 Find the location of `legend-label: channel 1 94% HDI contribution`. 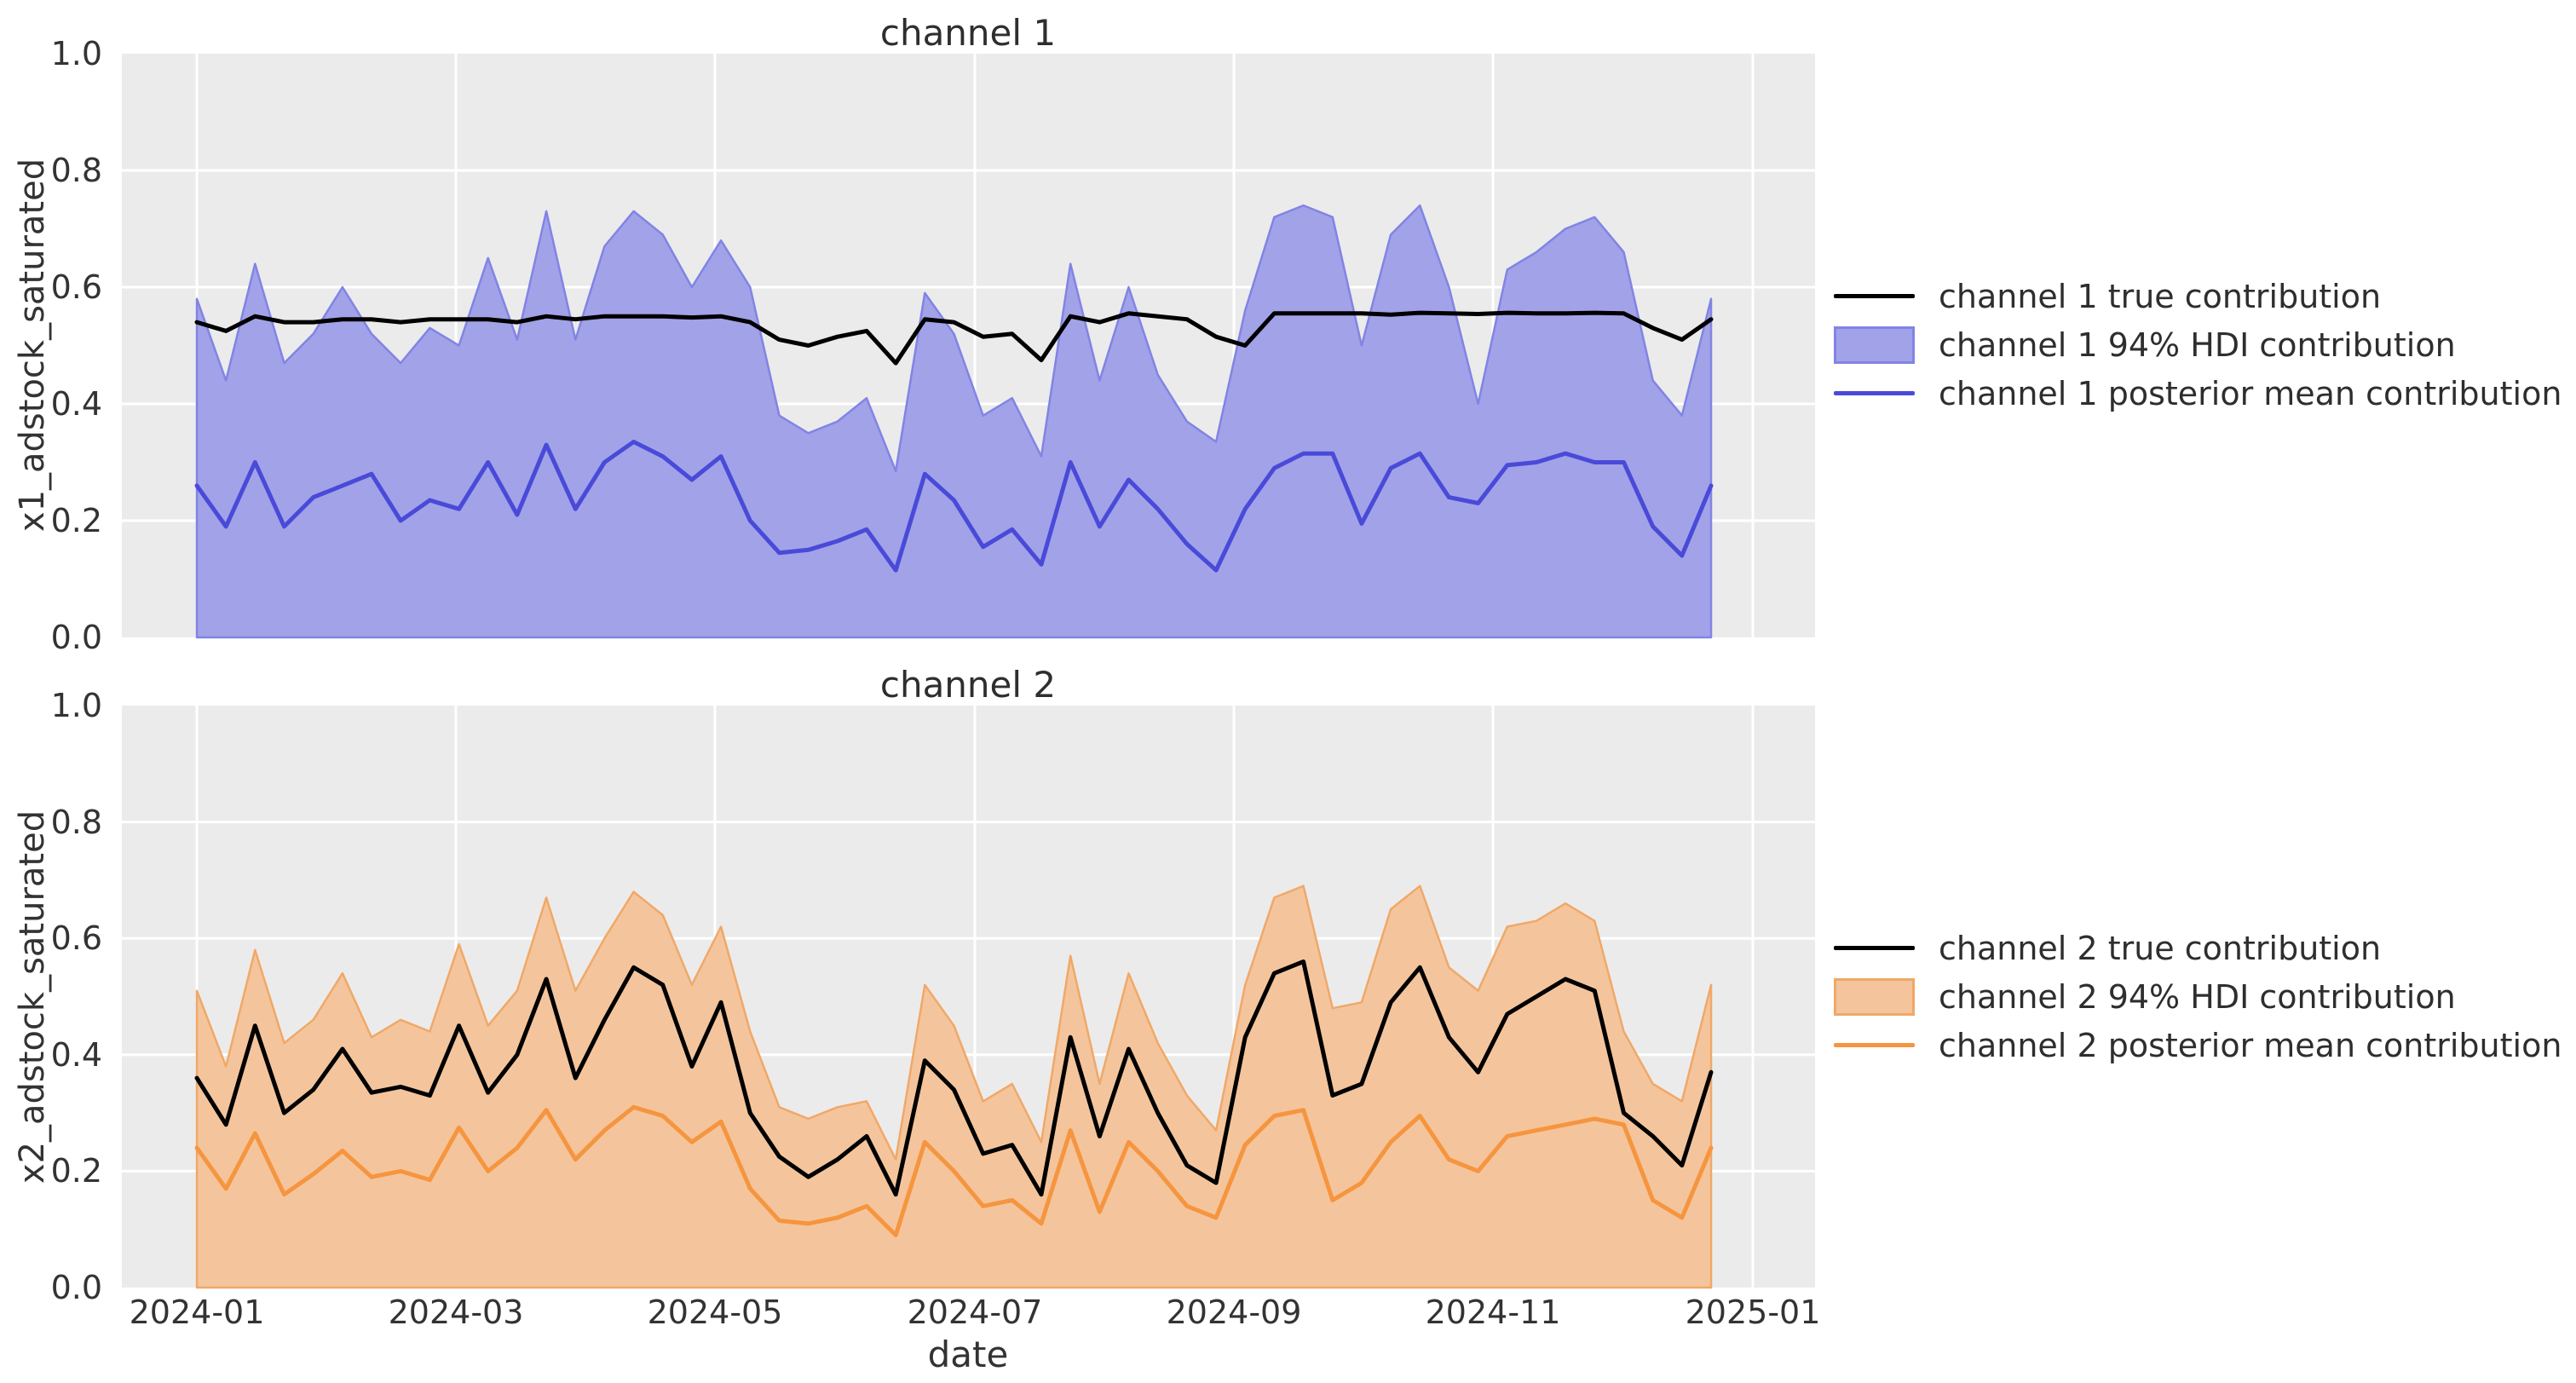

legend-label: channel 1 94% HDI contribution is located at coordinates (2197, 345).